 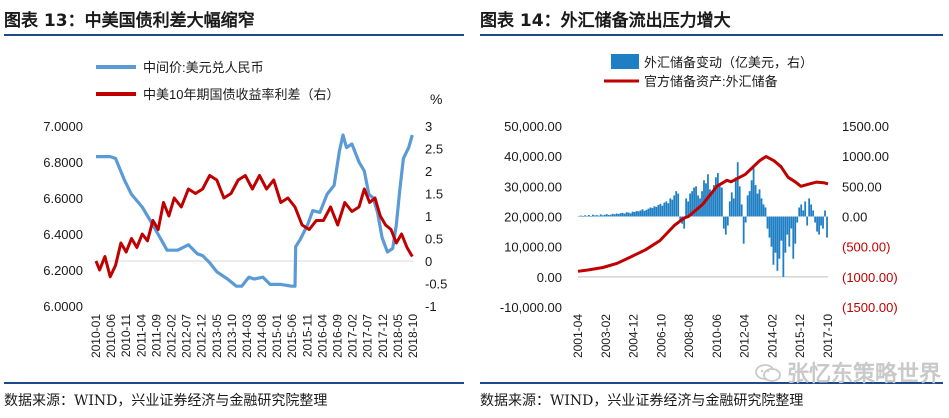 I want to click on x-tick-2016-09: 2016-09, so click(x=338, y=336).